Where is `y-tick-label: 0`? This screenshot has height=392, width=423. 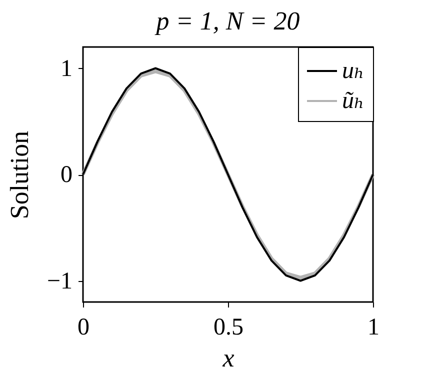
y-tick-label: 0 is located at coordinates (66, 175).